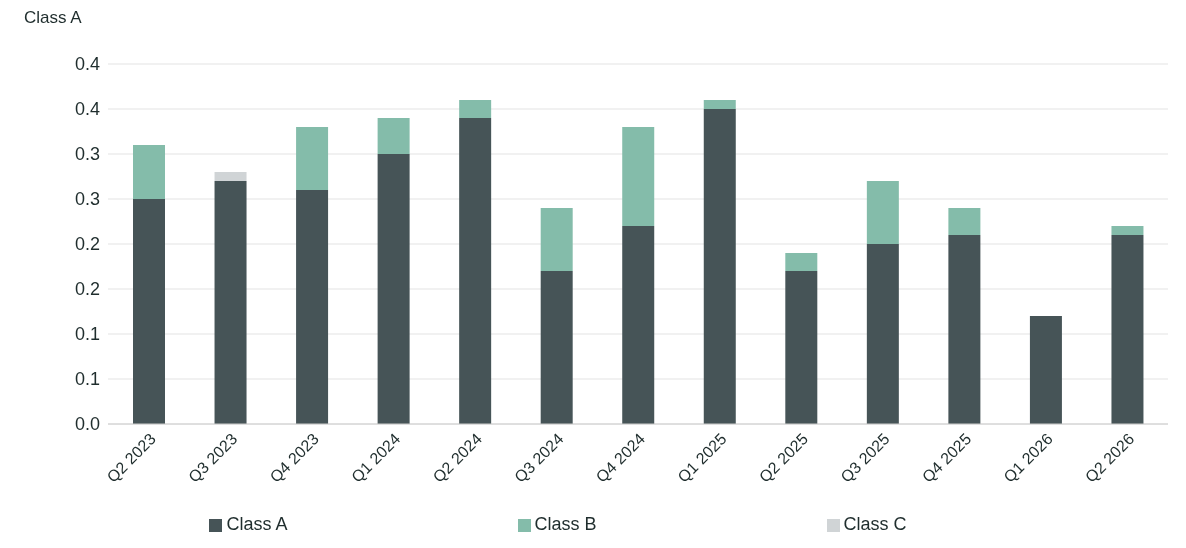 The width and height of the screenshot is (1186, 548). What do you see at coordinates (875, 524) in the screenshot?
I see `legend-label: Class C` at bounding box center [875, 524].